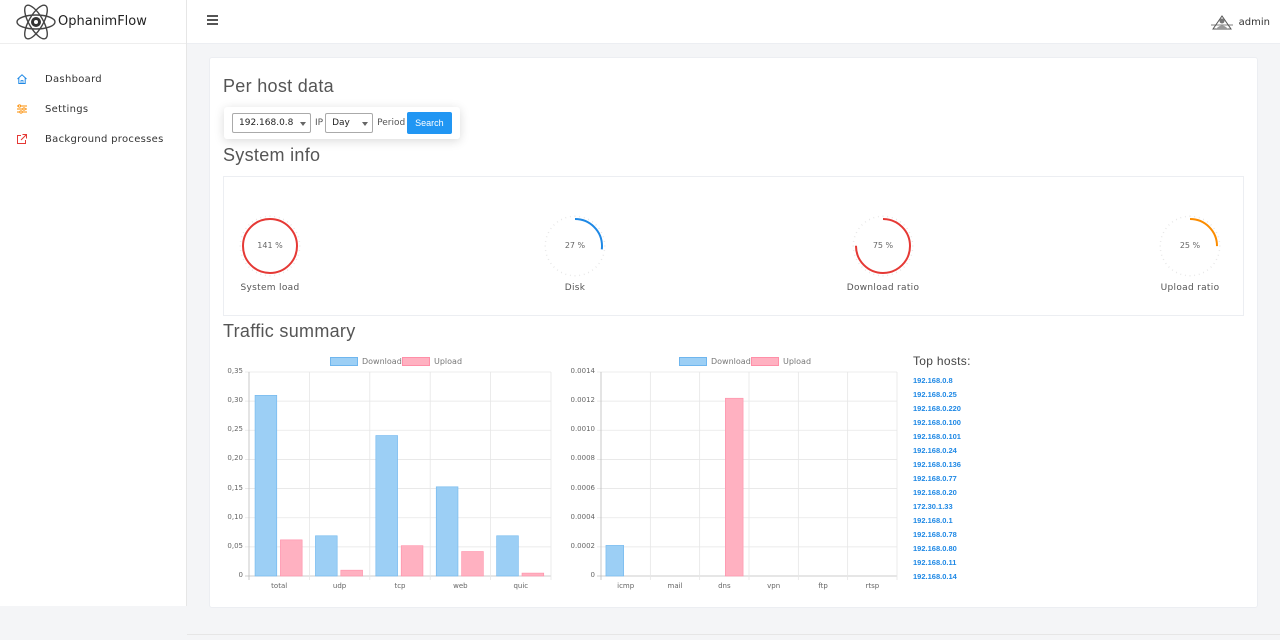 This screenshot has height=640, width=1280. What do you see at coordinates (675, 586) in the screenshot?
I see `x-tick-label: mail` at bounding box center [675, 586].